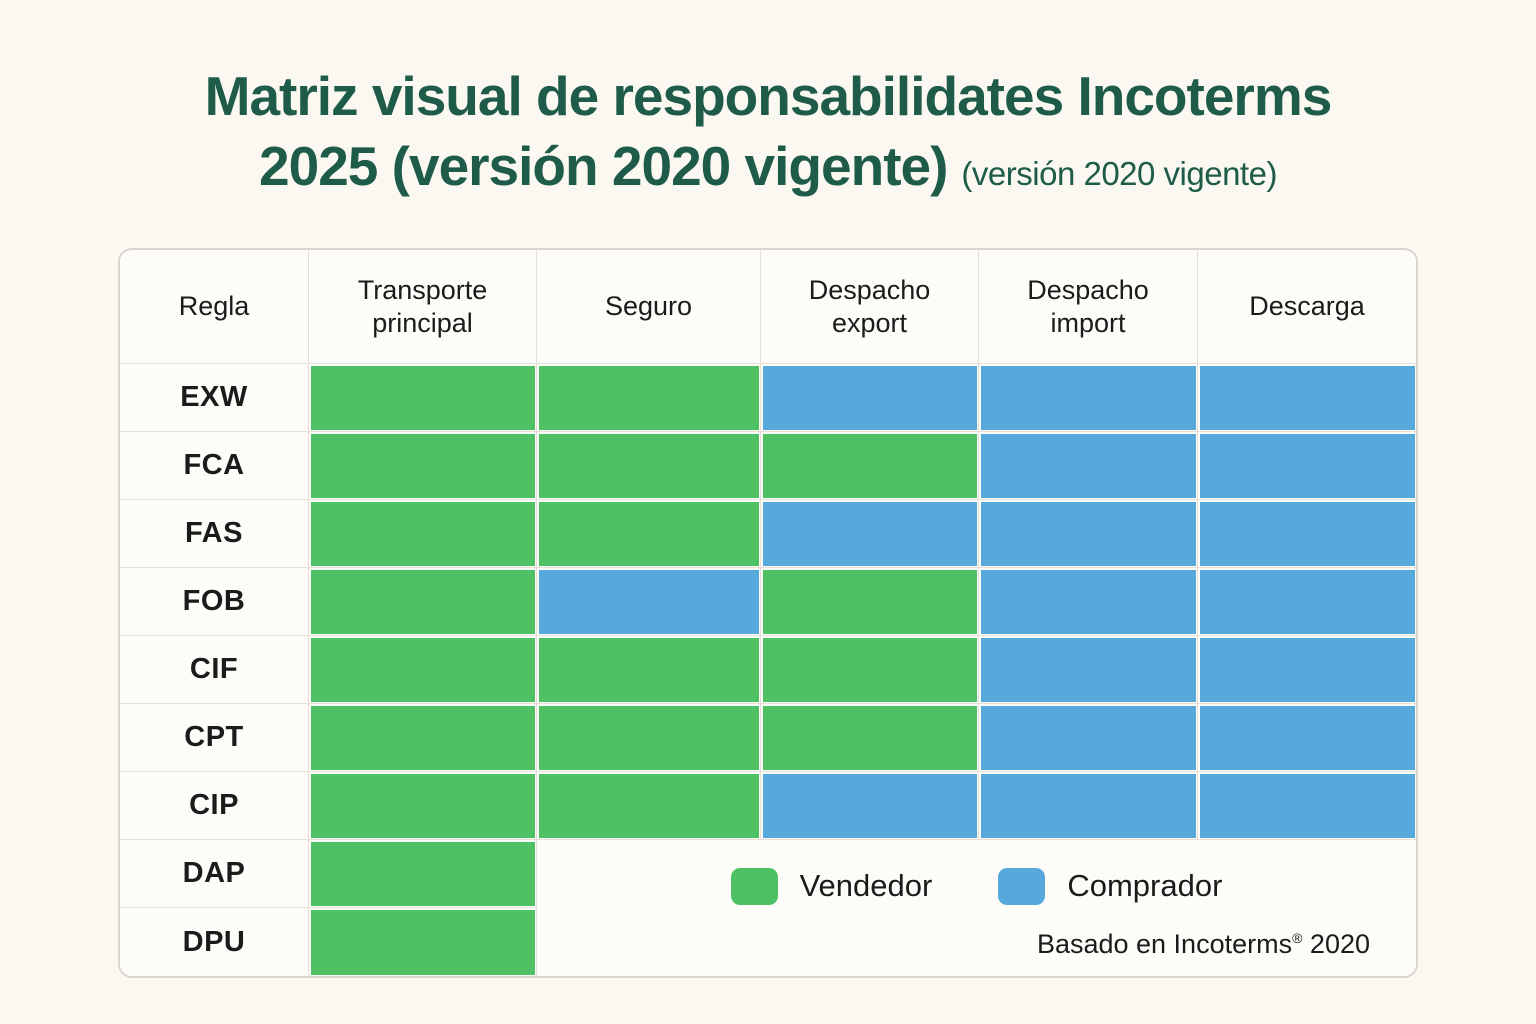  I want to click on row-label-cpt: CPT, so click(214, 738).